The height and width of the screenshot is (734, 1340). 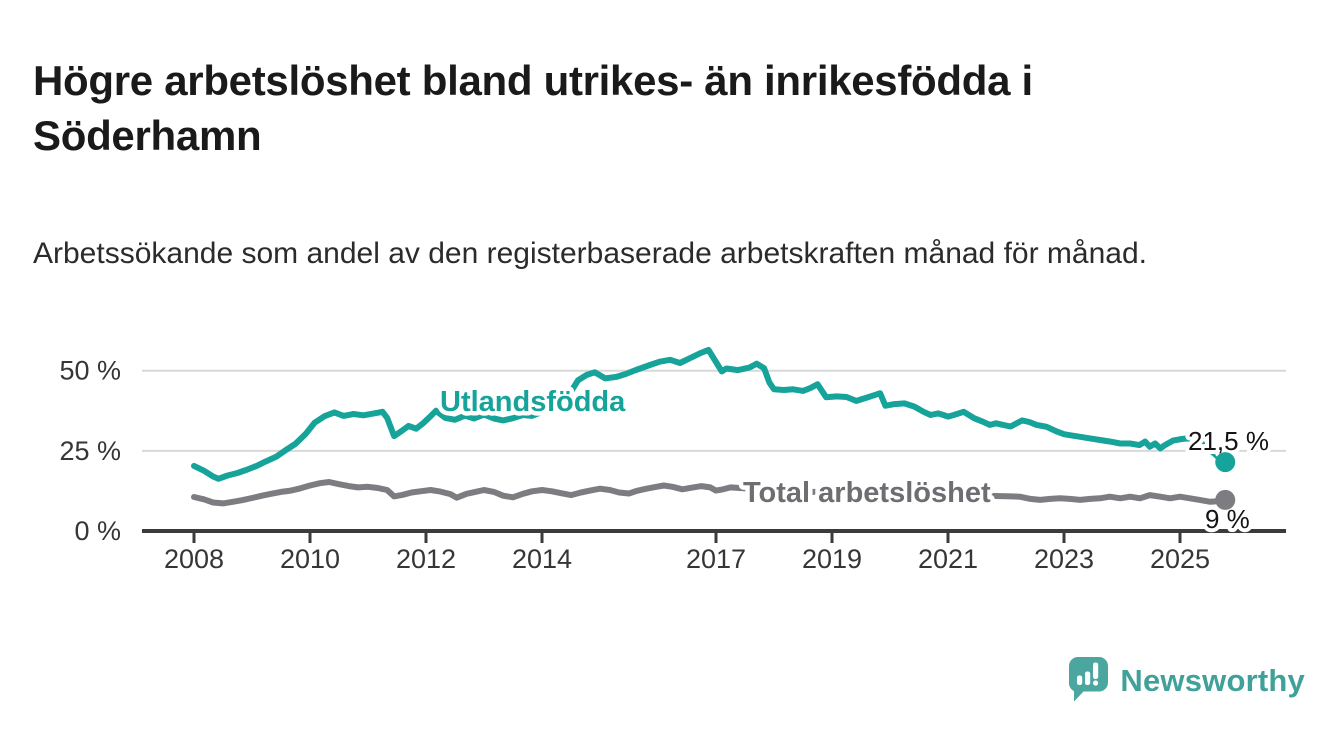 What do you see at coordinates (716, 559) in the screenshot?
I see `x-tick-label-2017: 2017` at bounding box center [716, 559].